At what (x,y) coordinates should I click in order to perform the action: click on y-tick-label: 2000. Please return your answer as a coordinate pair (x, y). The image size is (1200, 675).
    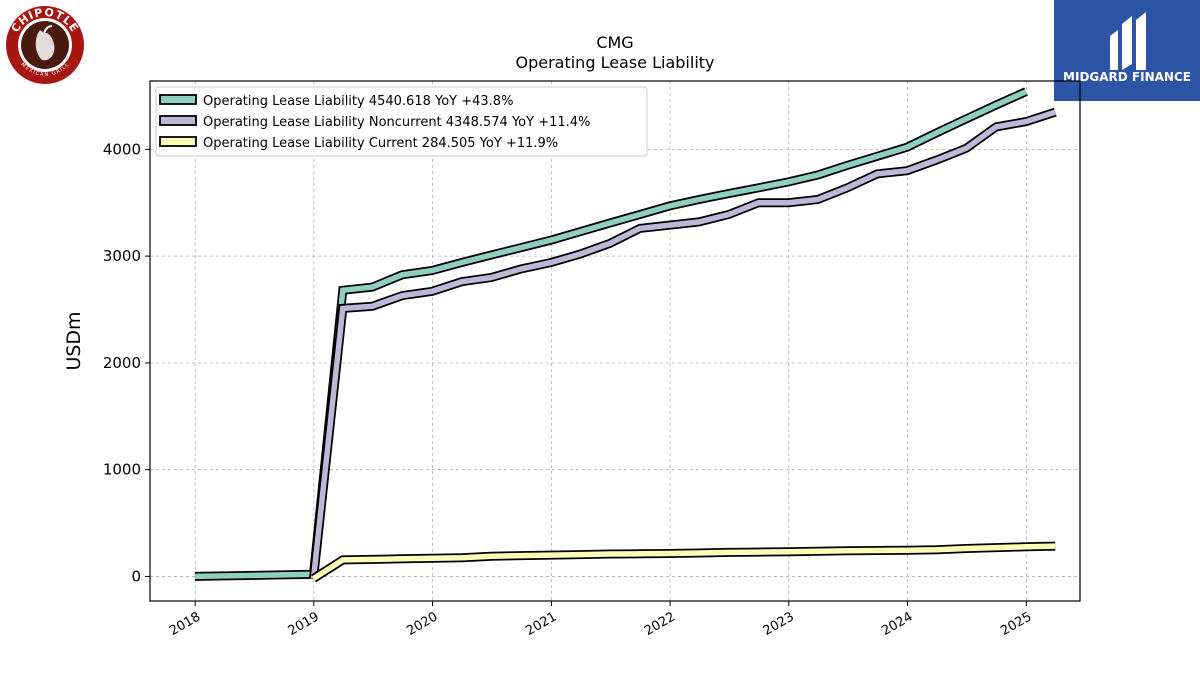
    Looking at the image, I should click on (122, 363).